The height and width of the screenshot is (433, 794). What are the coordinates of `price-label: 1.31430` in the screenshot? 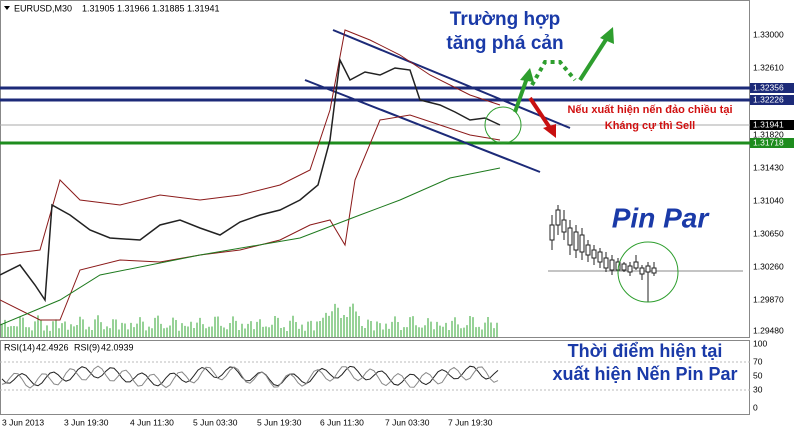 It's located at (768, 167).